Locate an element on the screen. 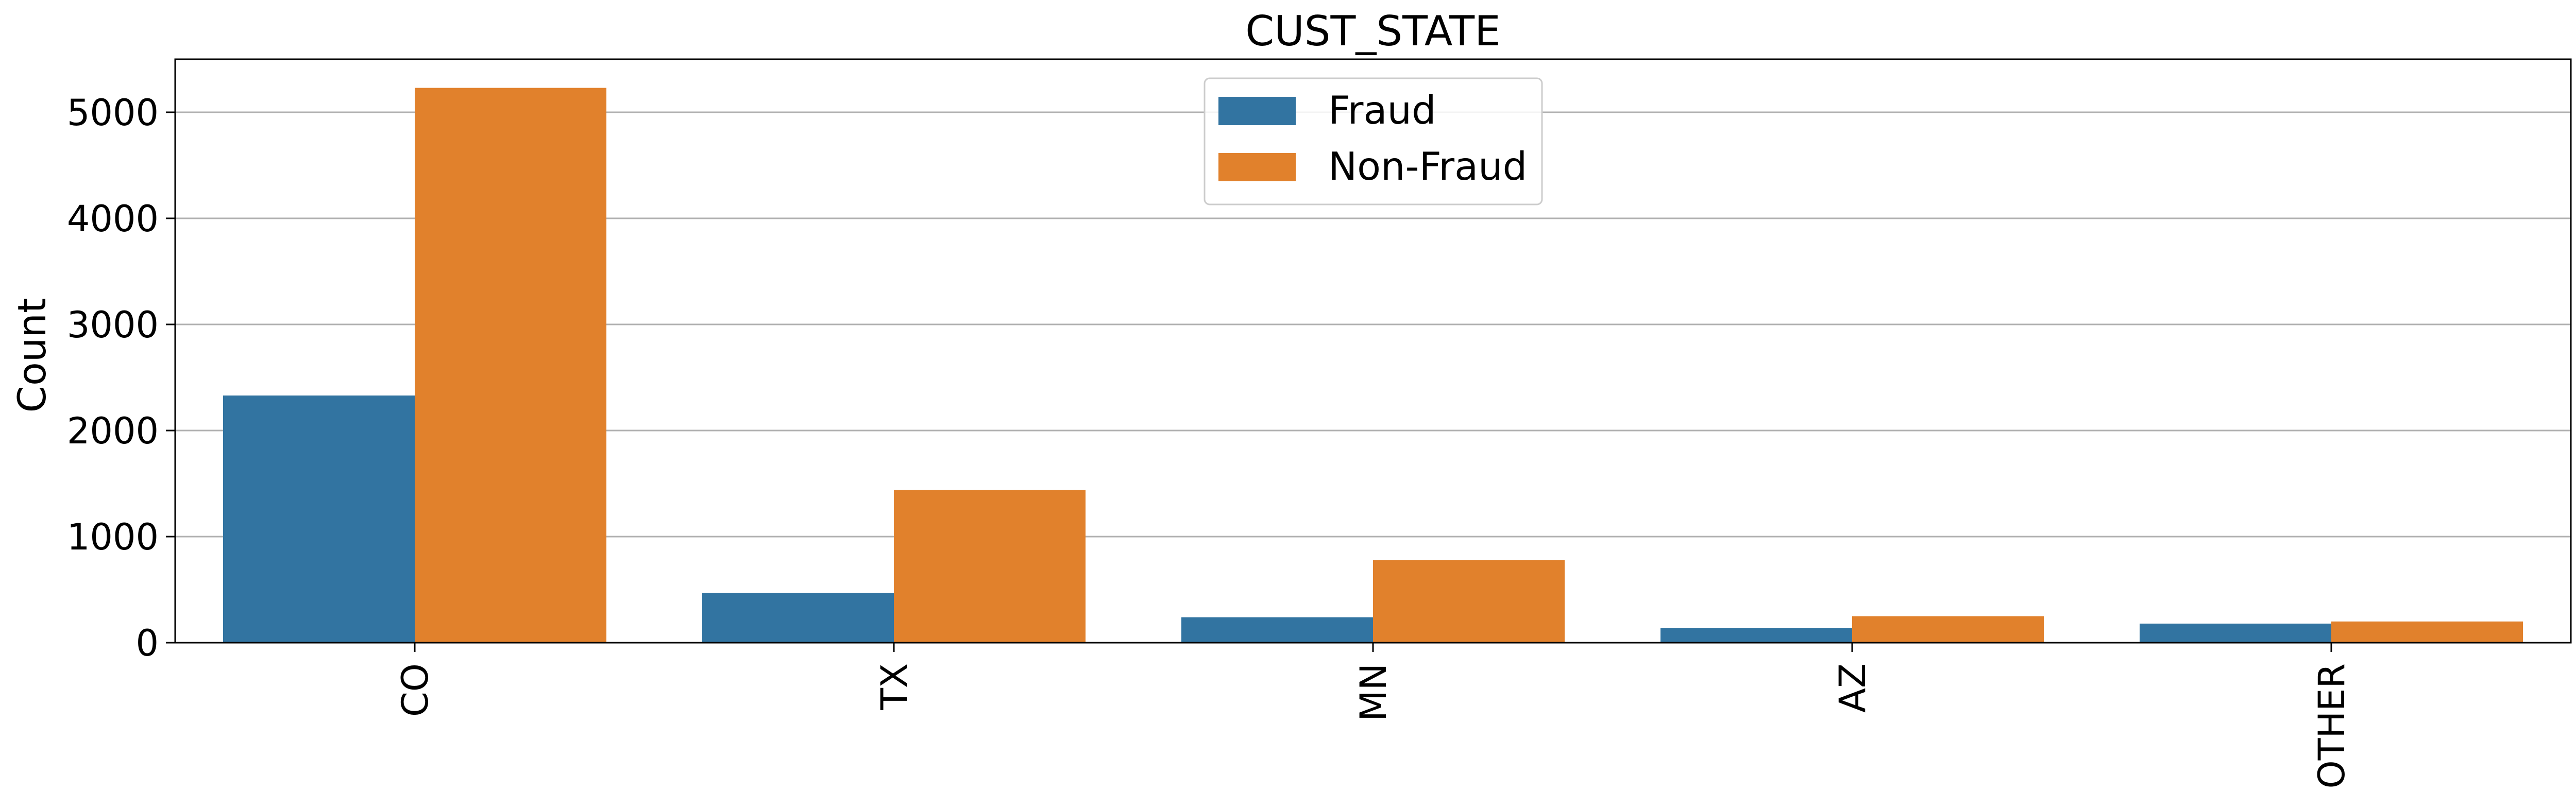 This screenshot has width=2576, height=808. bar-fraud-az is located at coordinates (1756, 635).